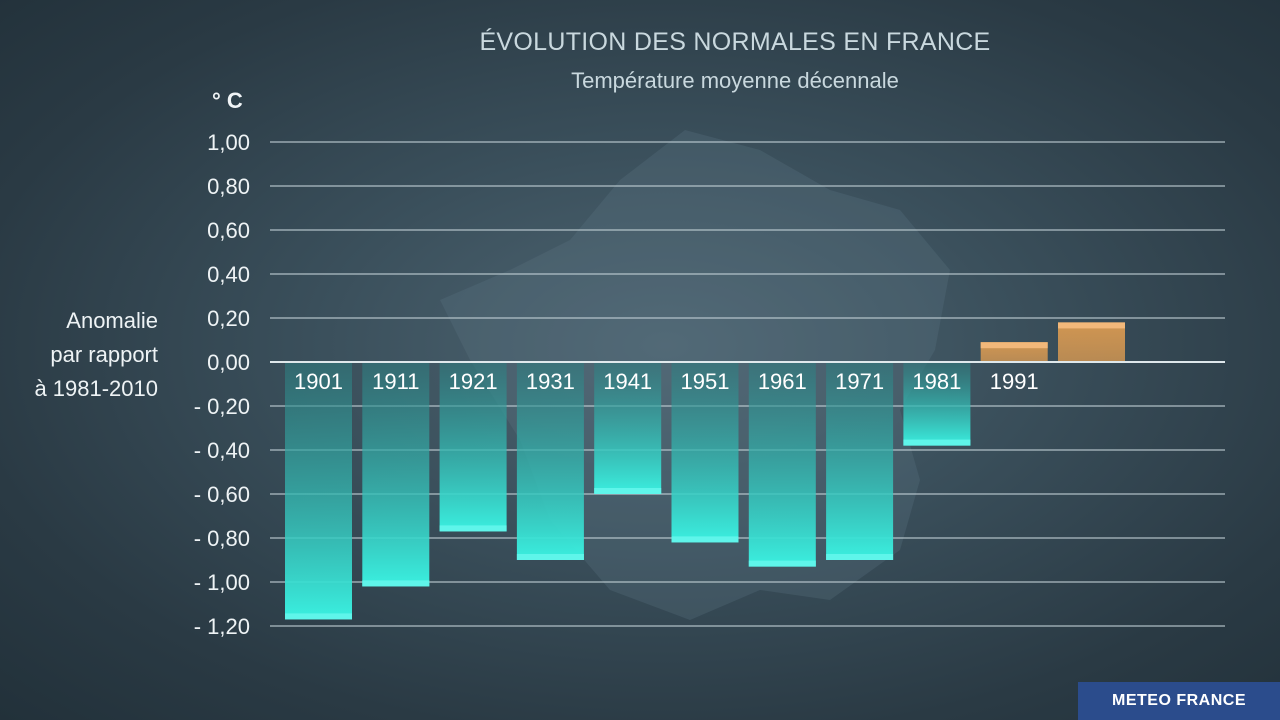  Describe the element at coordinates (473, 381) in the screenshot. I see `category-label: 1921` at that location.